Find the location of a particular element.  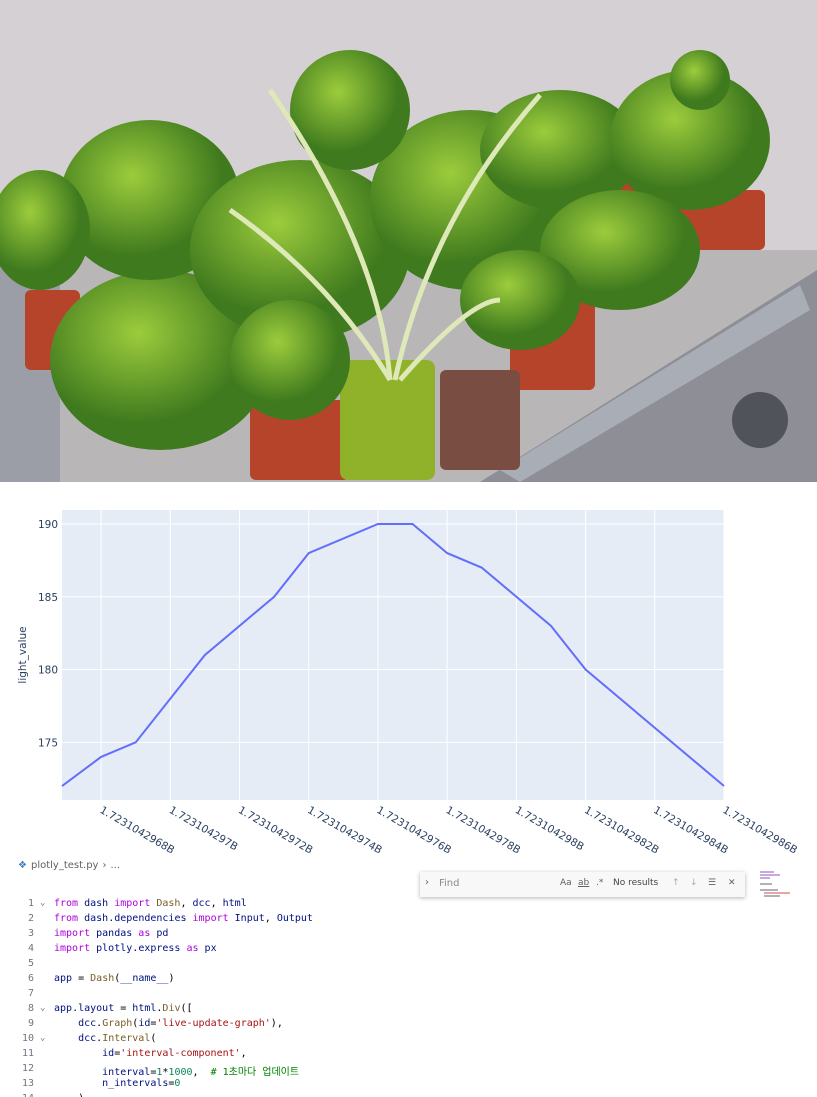

find-input: Find is located at coordinates (449, 883).